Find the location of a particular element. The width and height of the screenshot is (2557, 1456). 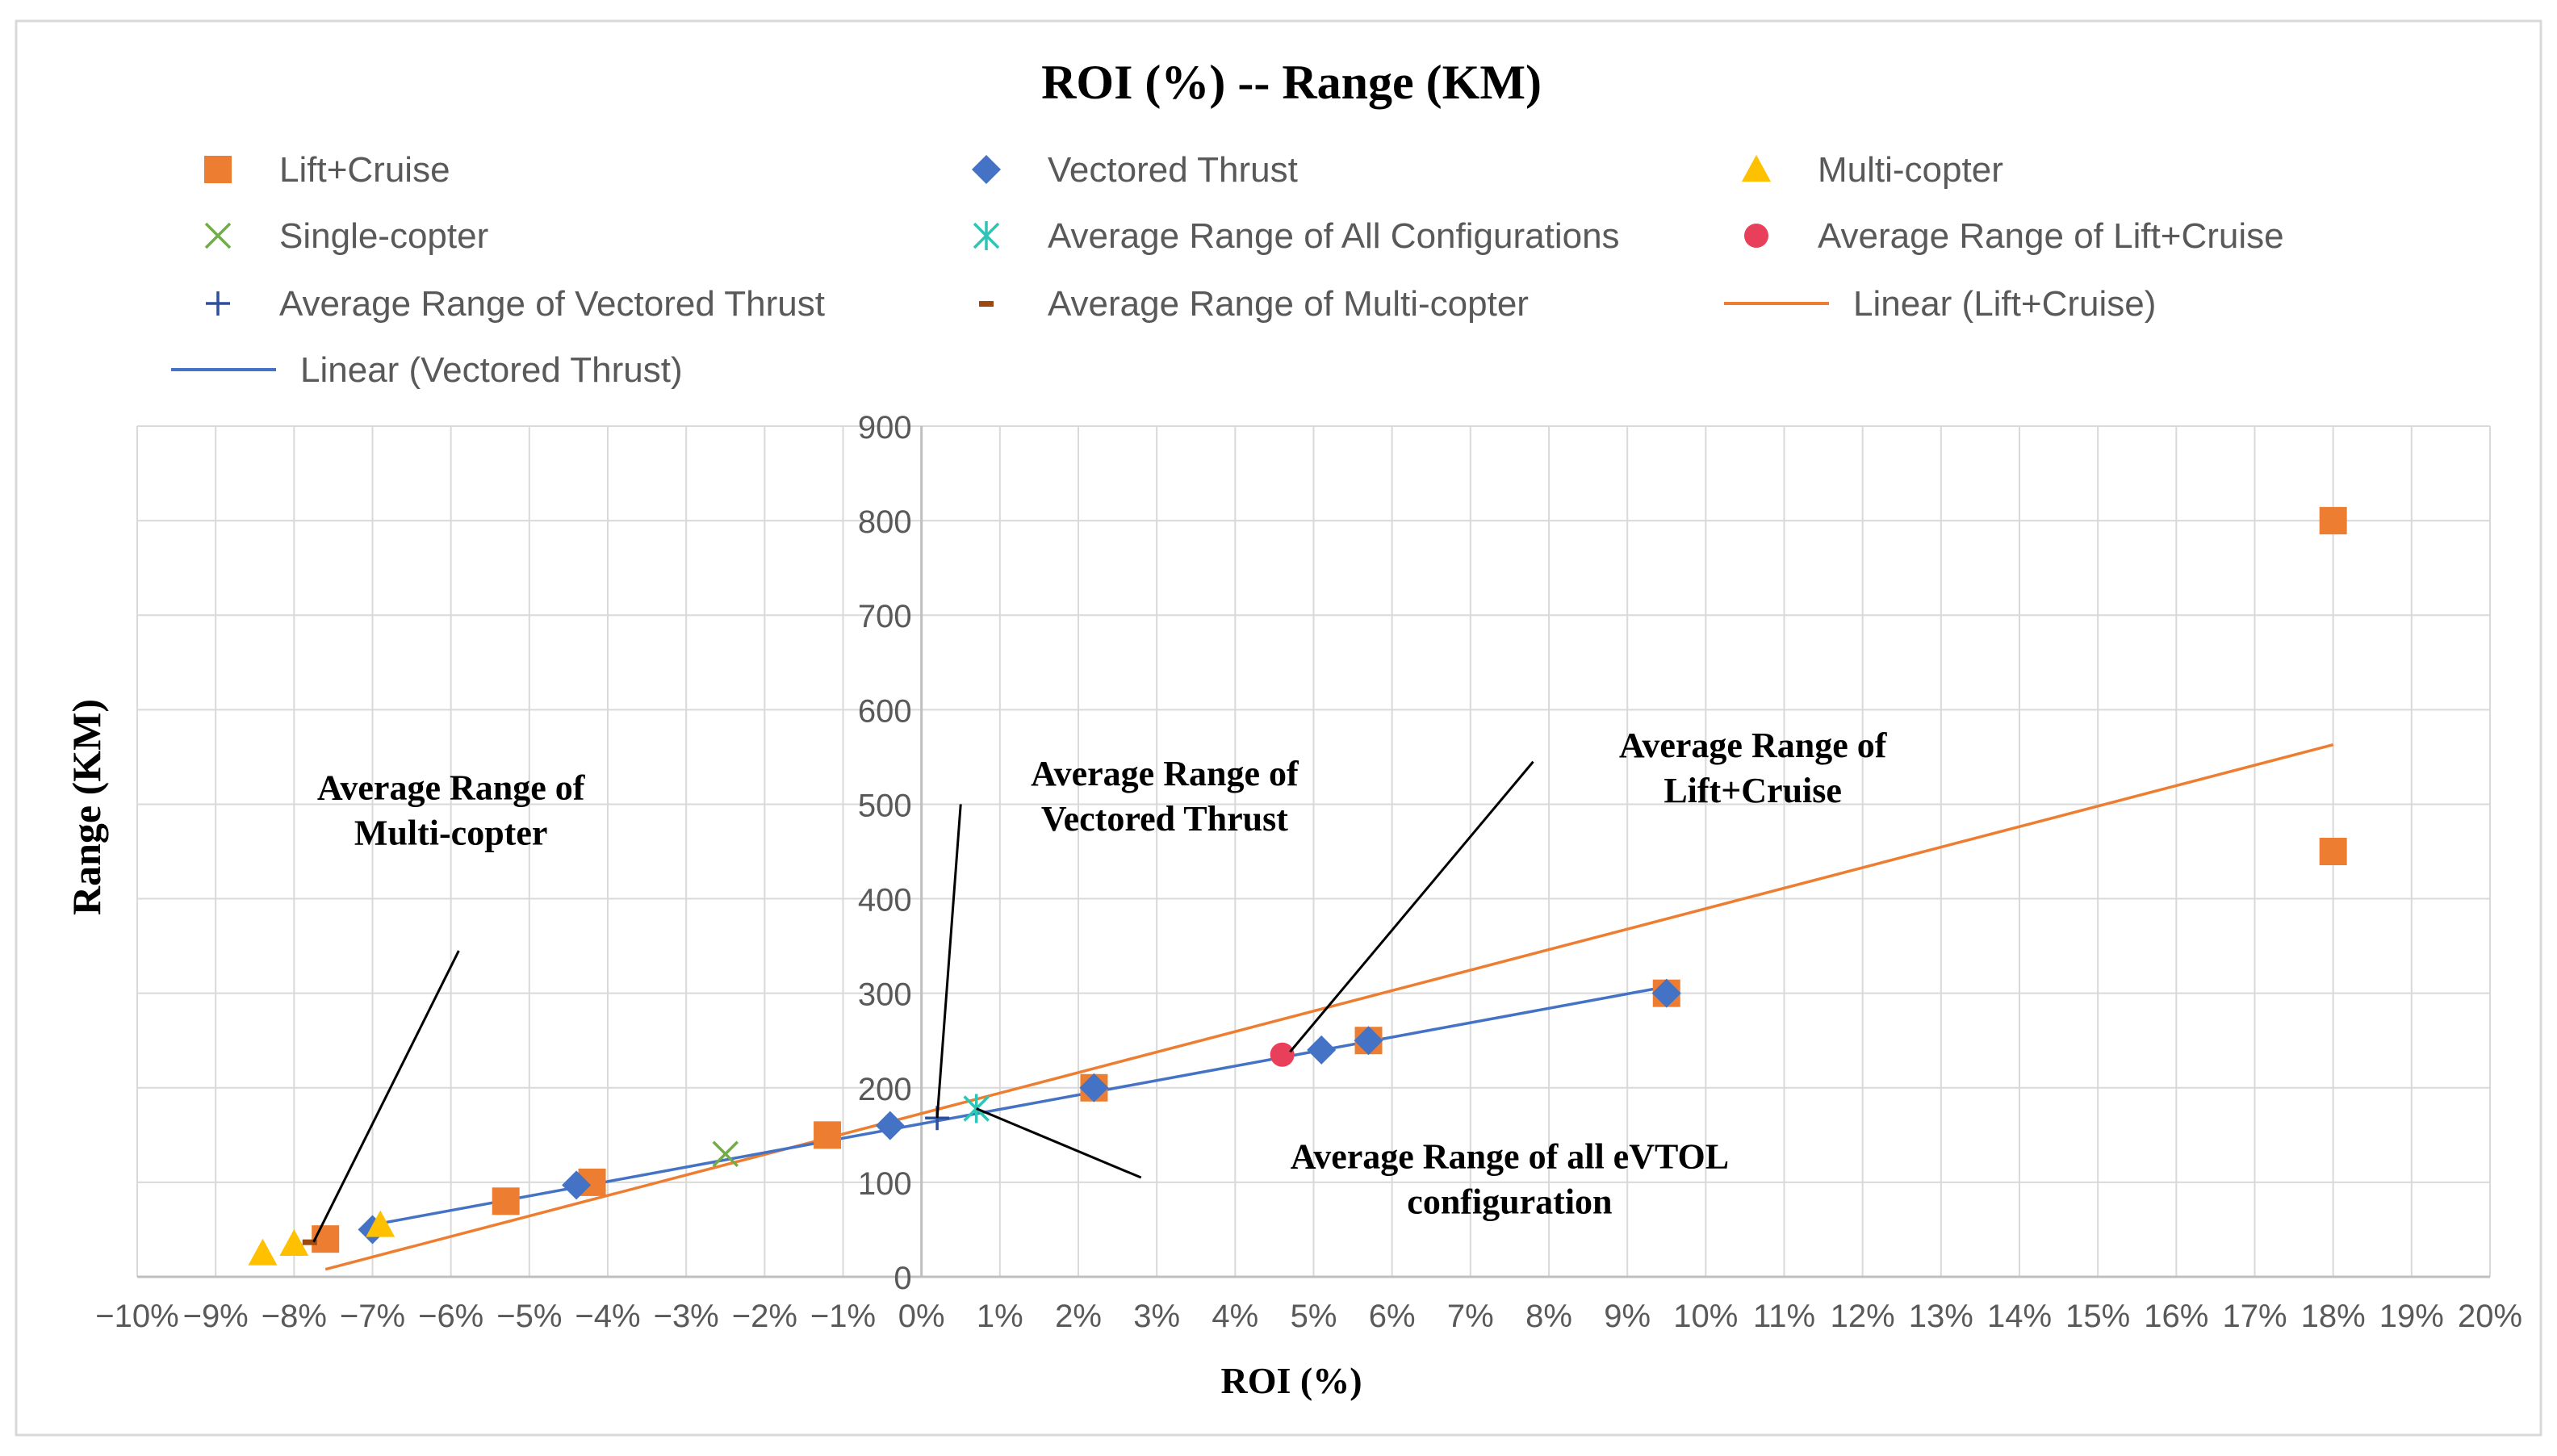

legend-label: Average Range of Lift+Cruise is located at coordinates (2051, 236).